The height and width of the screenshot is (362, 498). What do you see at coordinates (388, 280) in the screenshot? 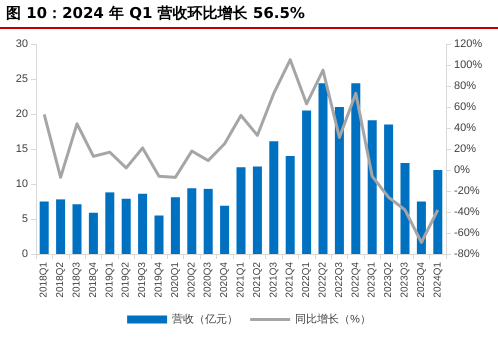
I see `x-tick-label: 2023Q2` at bounding box center [388, 280].